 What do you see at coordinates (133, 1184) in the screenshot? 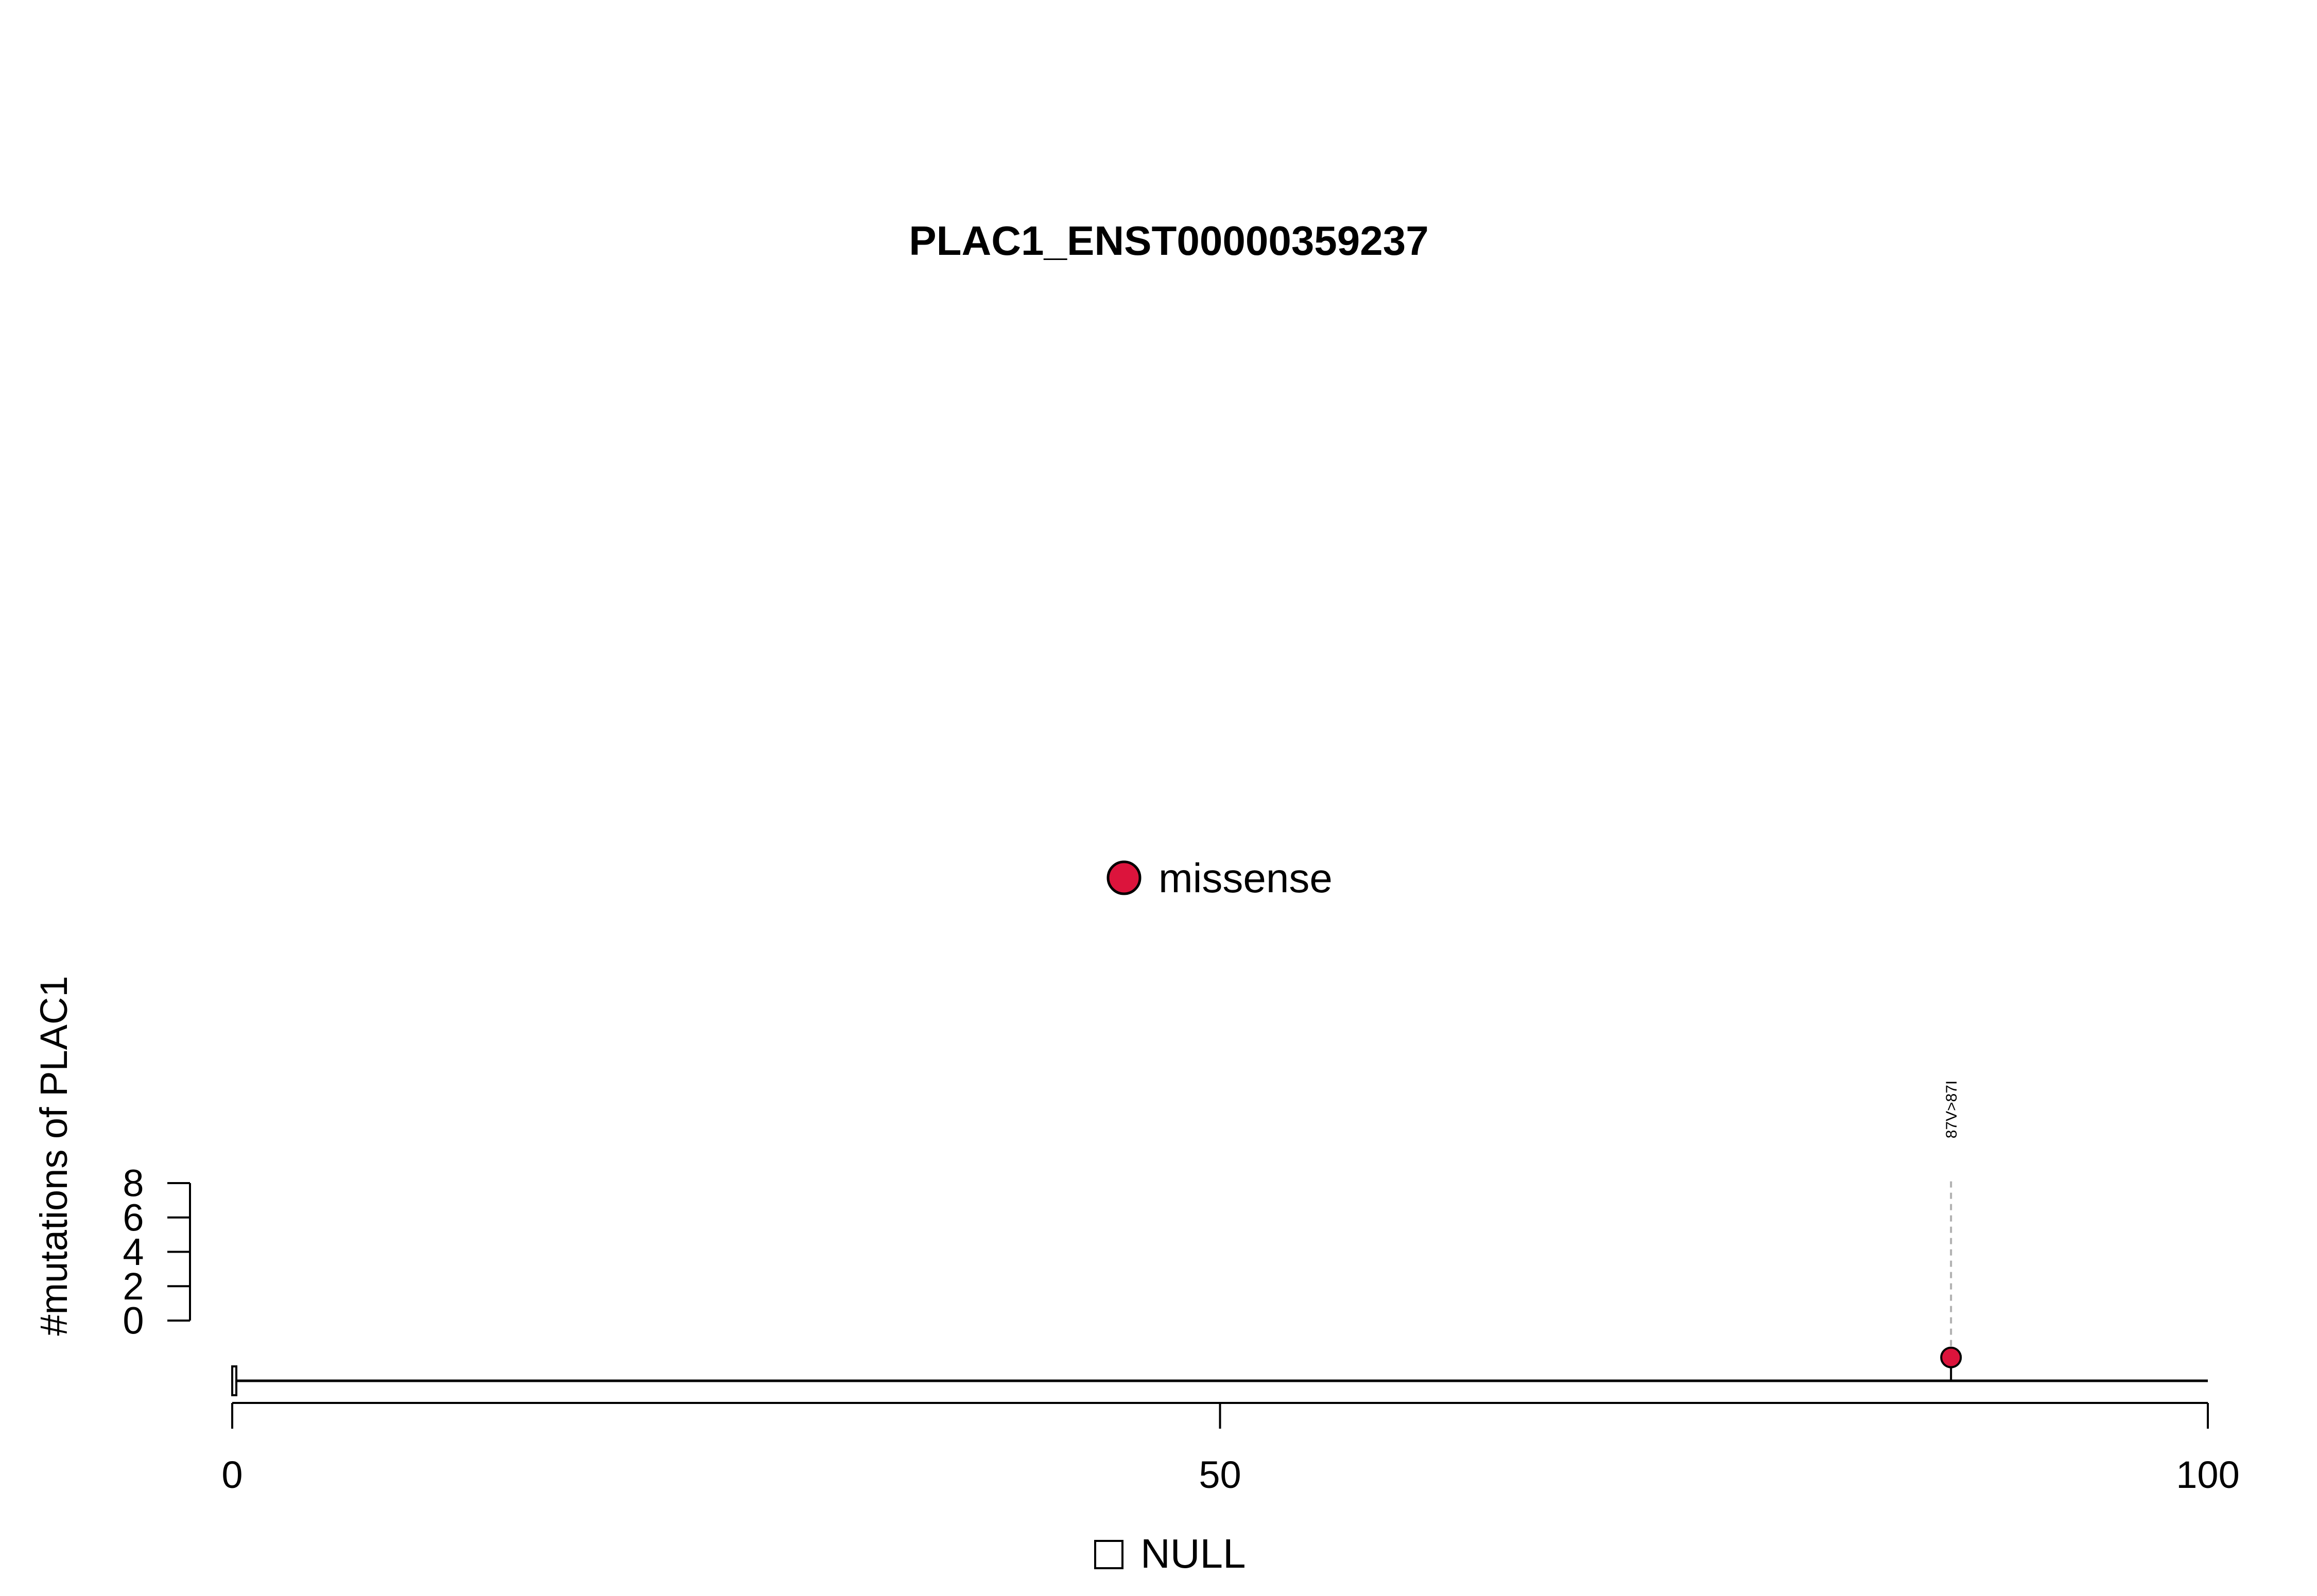
I see `y-tick-label-8: 8` at bounding box center [133, 1184].